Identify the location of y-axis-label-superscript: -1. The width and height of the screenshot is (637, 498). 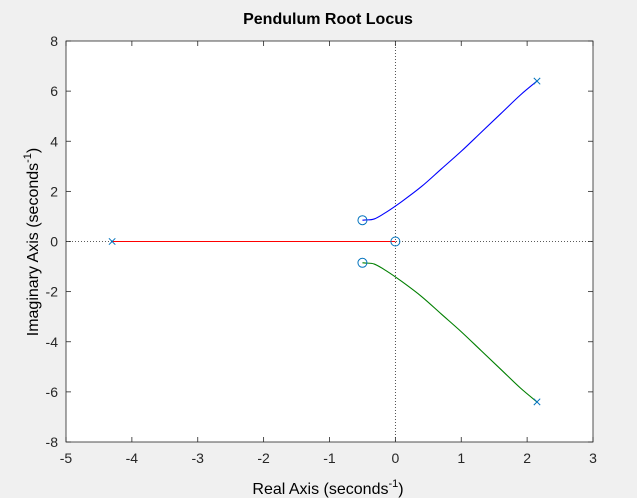
(28, 158).